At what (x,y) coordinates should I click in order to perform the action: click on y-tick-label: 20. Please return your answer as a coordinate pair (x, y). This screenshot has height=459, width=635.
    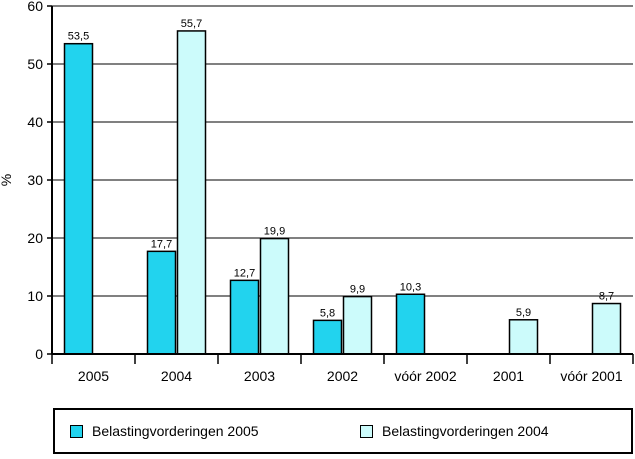
    Looking at the image, I should click on (35, 238).